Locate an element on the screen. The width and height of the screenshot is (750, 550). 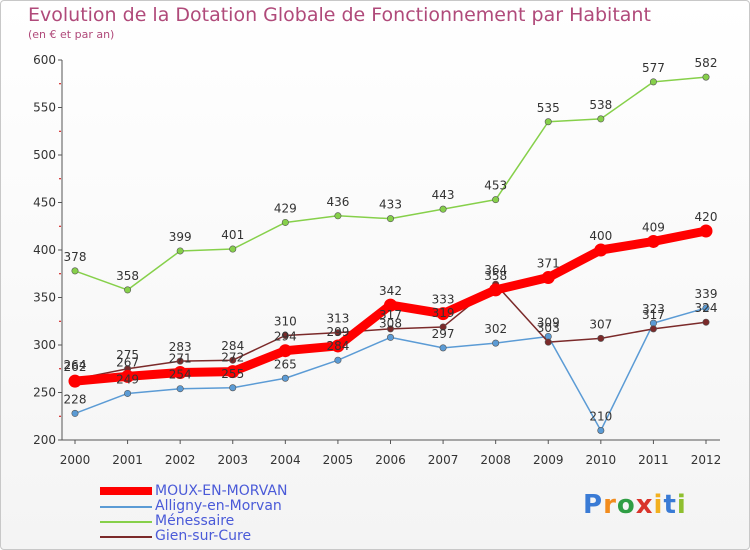
data-label: 399 is located at coordinates (180, 237).